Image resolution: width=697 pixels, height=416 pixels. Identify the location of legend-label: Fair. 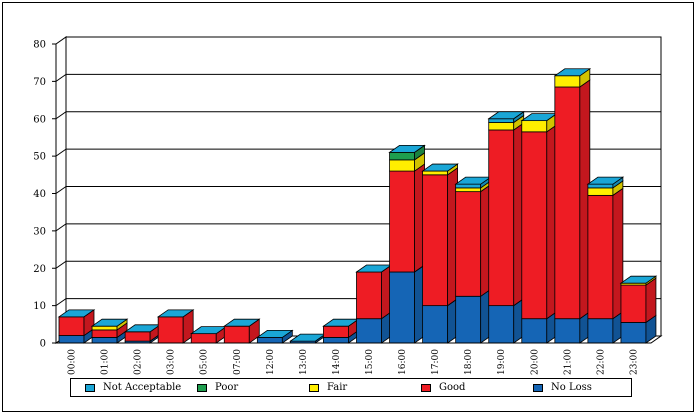
(337, 387).